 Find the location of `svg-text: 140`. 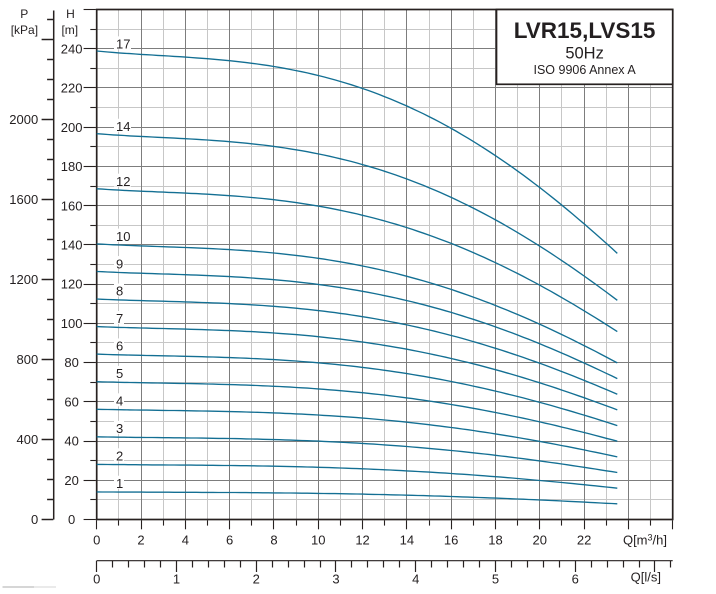

svg-text: 140 is located at coordinates (72, 244).